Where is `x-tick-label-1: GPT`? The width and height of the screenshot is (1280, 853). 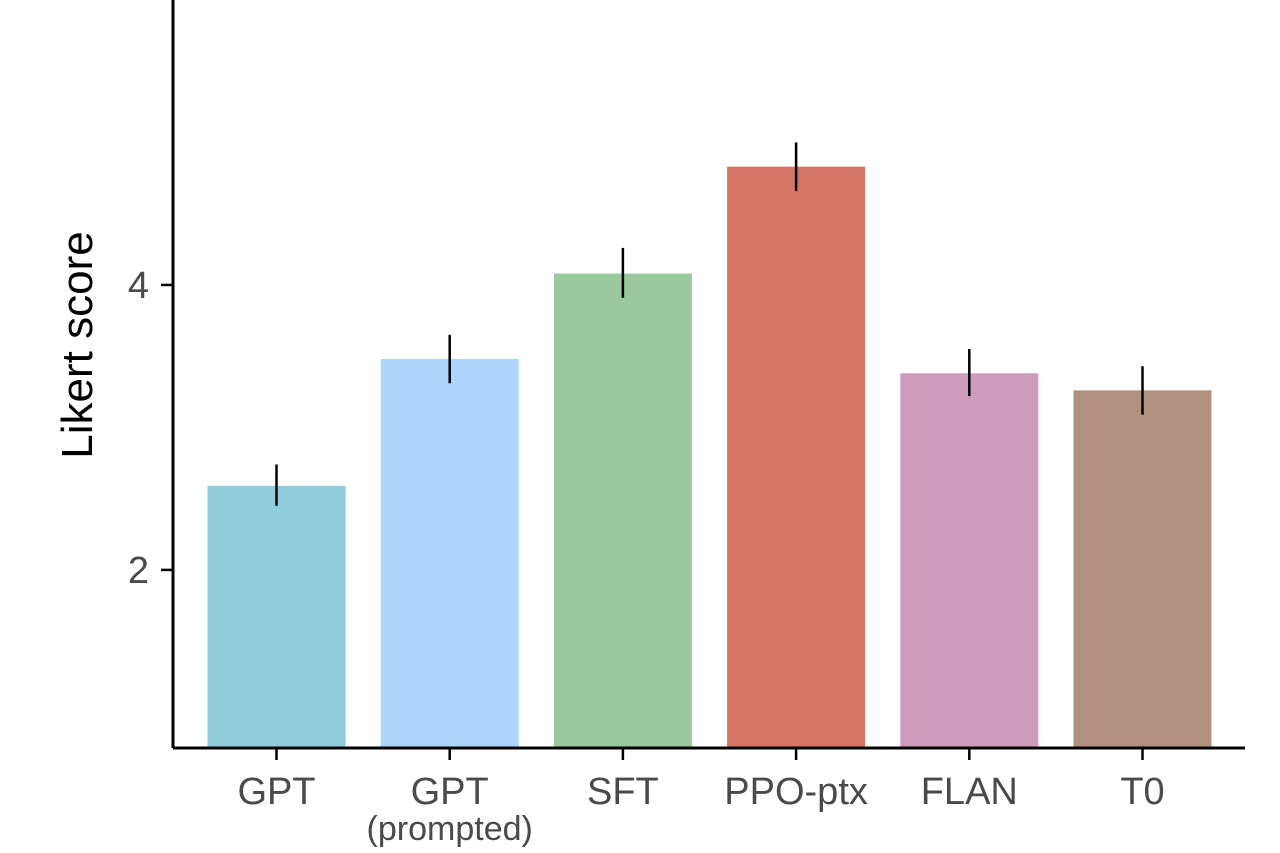
x-tick-label-1: GPT is located at coordinates (450, 792).